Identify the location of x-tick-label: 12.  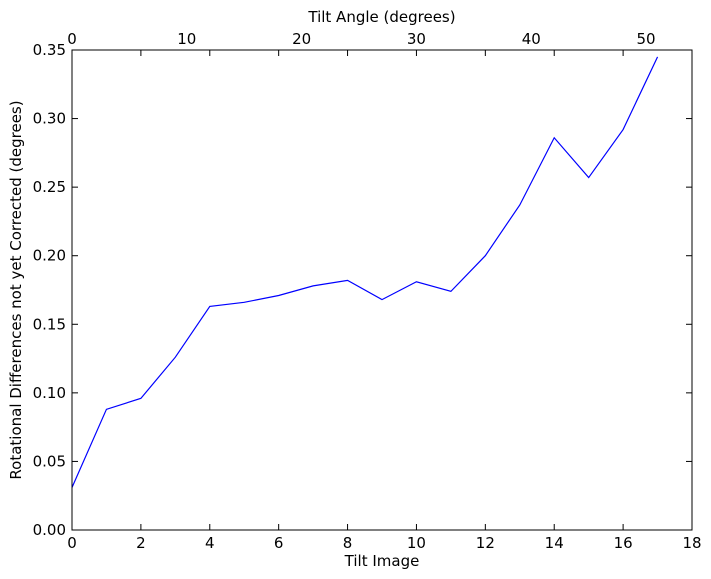
(485, 543).